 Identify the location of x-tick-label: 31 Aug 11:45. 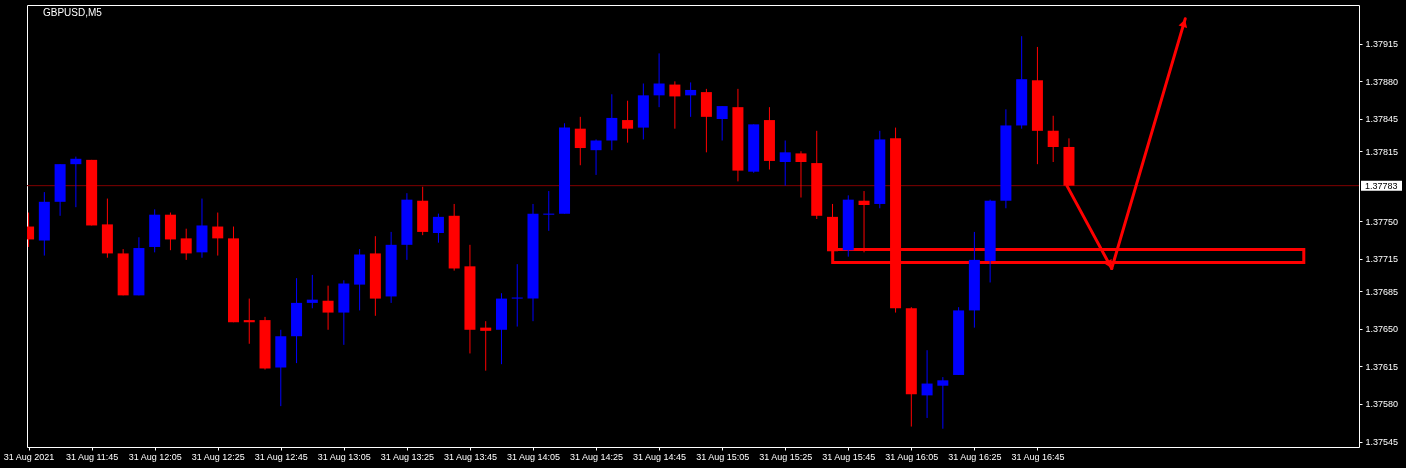
(92, 456).